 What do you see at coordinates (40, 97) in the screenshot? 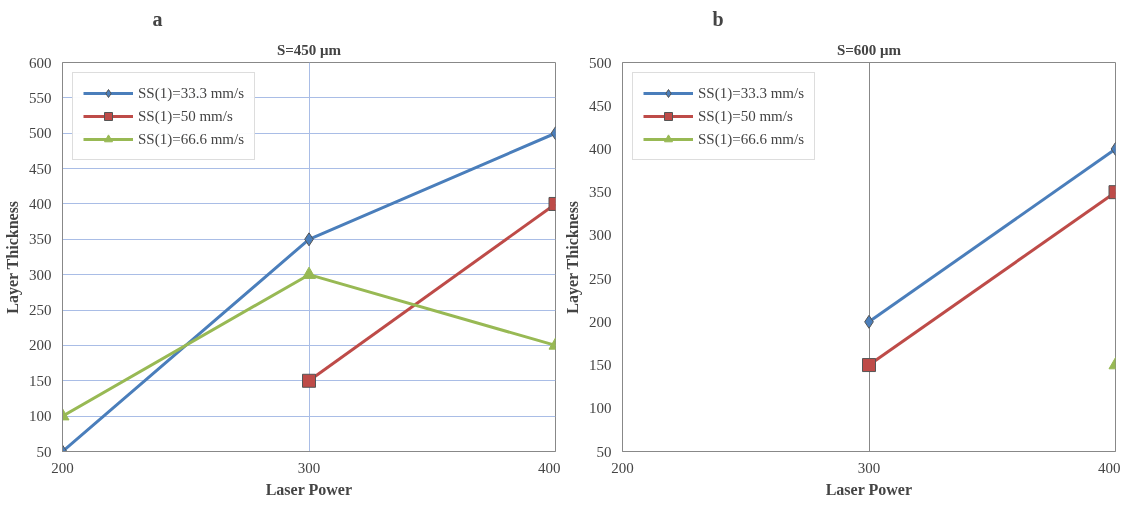
I see `y-tick-label: 550` at bounding box center [40, 97].